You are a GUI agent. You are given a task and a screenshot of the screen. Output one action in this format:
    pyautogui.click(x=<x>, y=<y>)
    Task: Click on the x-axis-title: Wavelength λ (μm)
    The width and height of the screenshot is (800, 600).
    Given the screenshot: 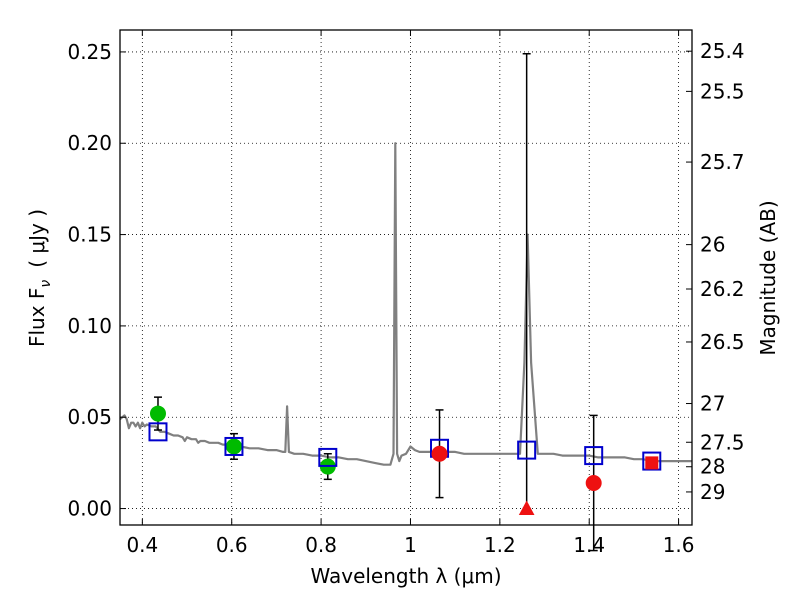 What is the action you would take?
    pyautogui.click(x=405, y=576)
    